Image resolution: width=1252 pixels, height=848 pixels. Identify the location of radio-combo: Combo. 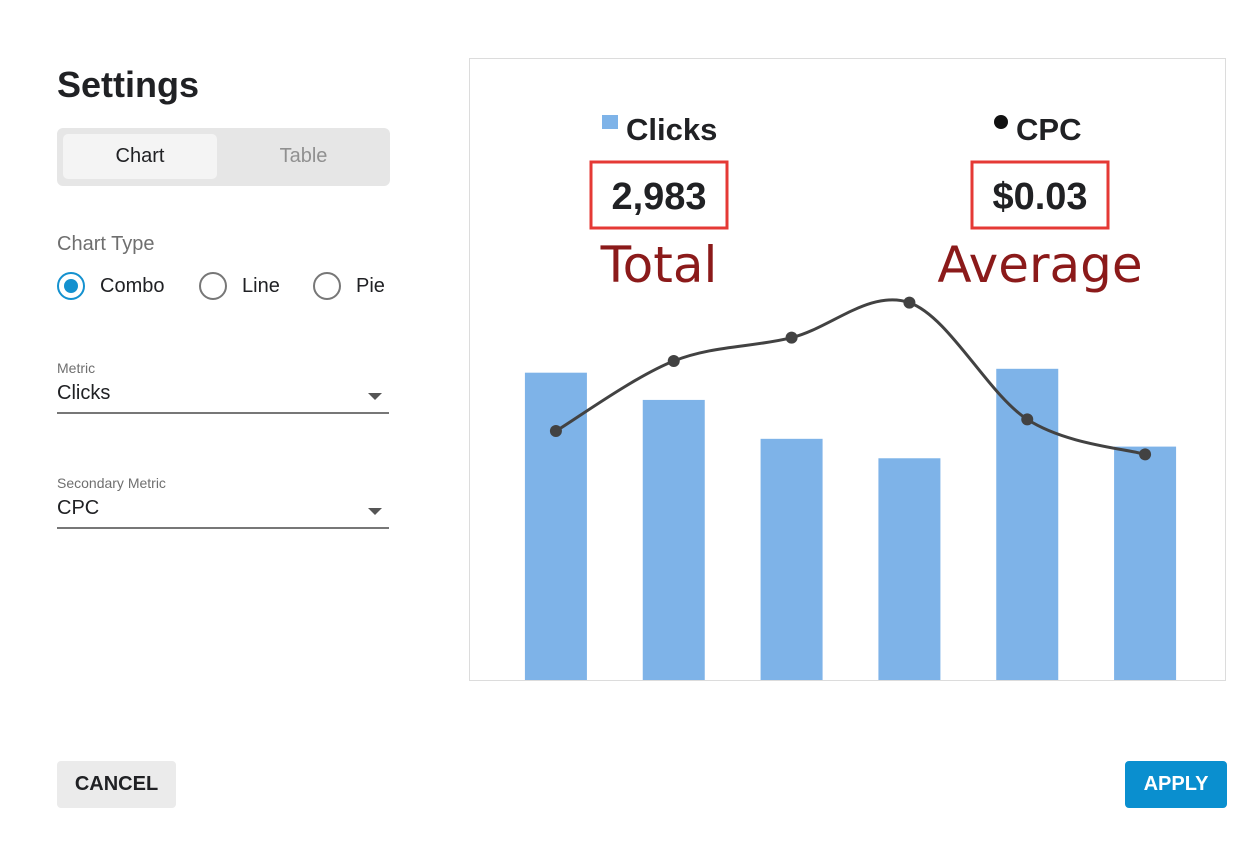
(110, 286).